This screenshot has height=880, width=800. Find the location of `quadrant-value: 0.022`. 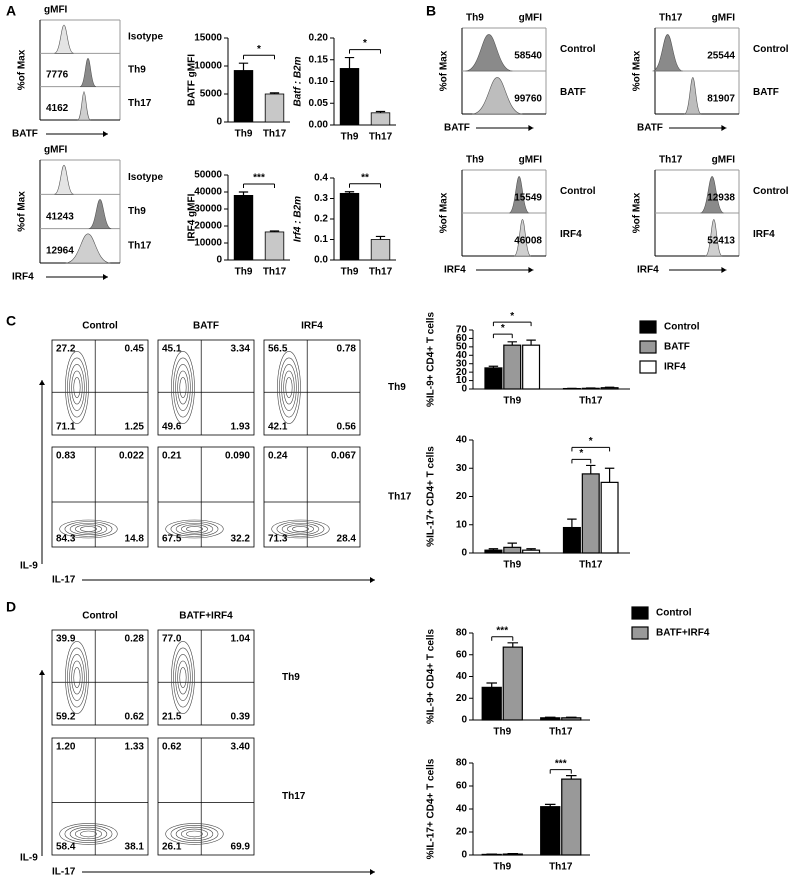

quadrant-value: 0.022 is located at coordinates (131, 456).